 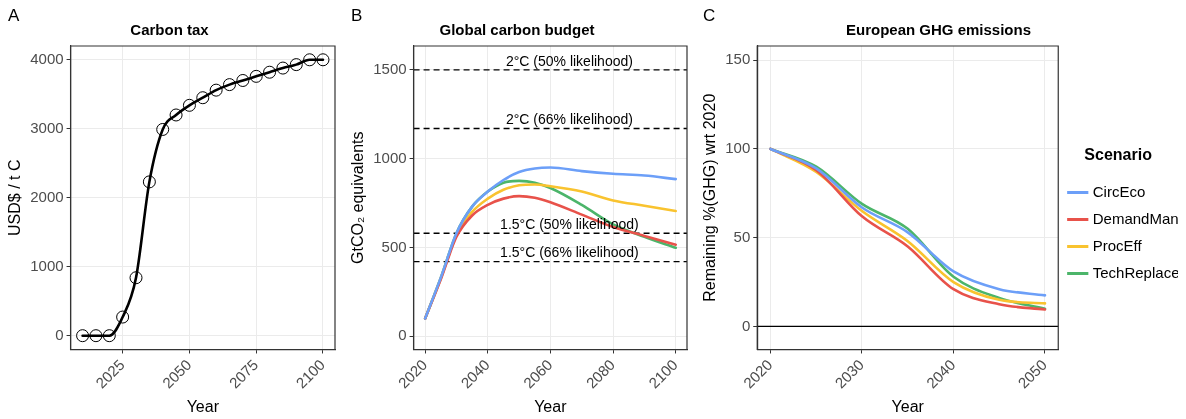 I want to click on ref-line-label: 1.5°C (66% likelihood), so click(x=569, y=252).